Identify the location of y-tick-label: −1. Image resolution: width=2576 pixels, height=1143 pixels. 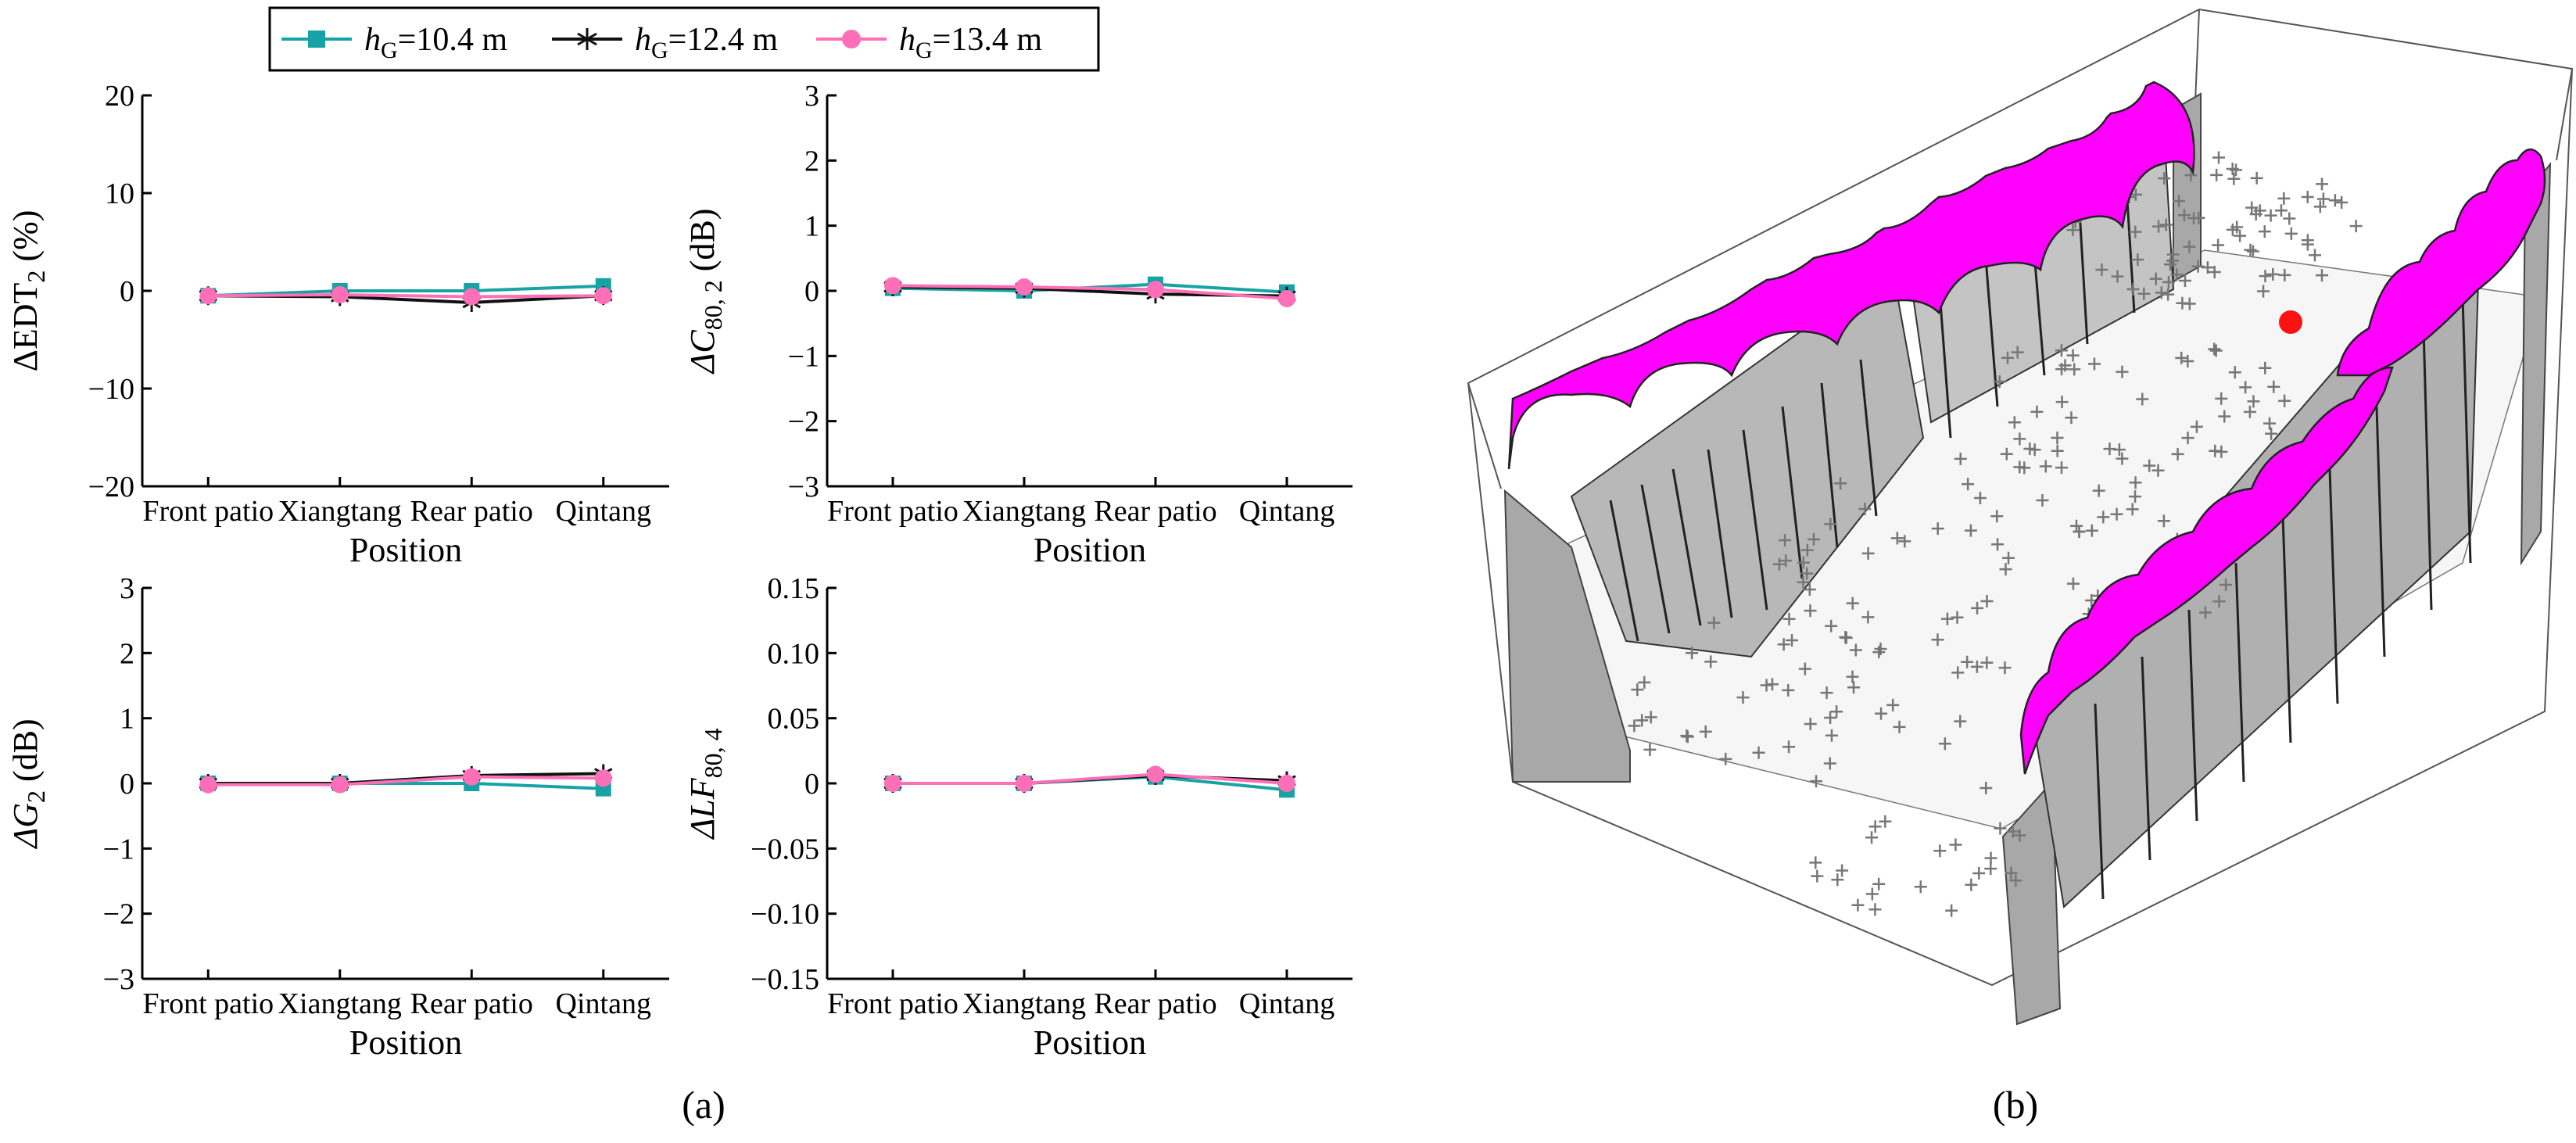
(803, 356).